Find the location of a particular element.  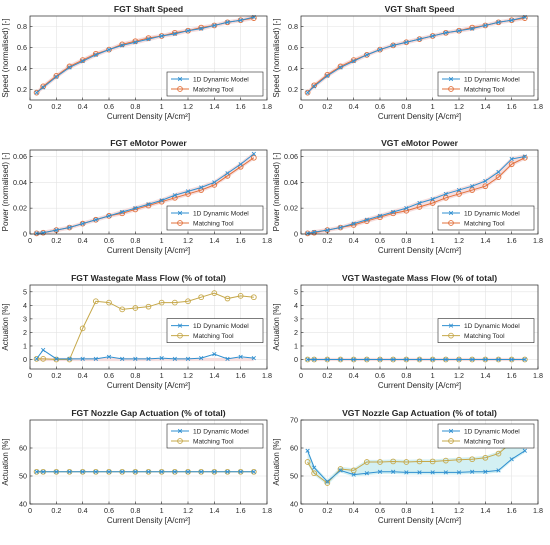

x-tick-label: 0.2 is located at coordinates (327, 375).